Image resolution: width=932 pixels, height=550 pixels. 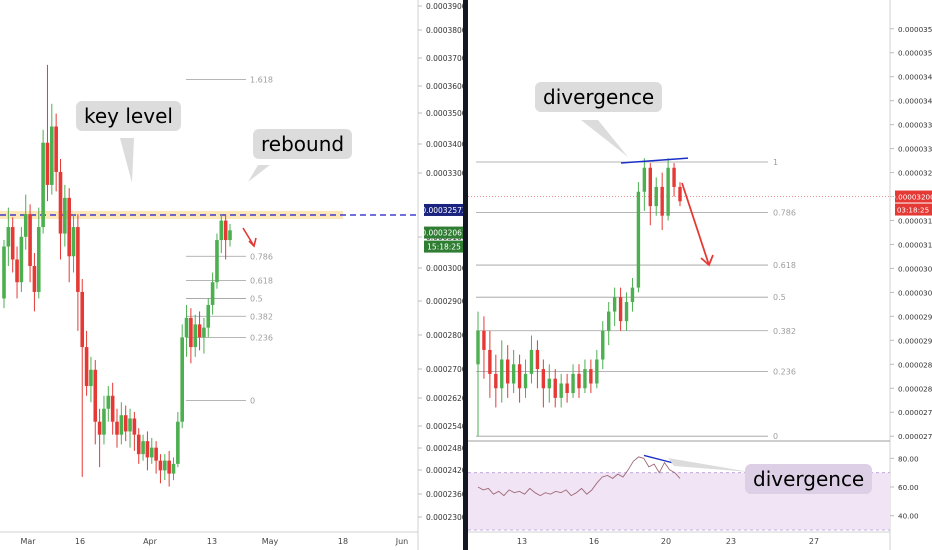 I want to click on y-tick-label: 0.00037000, so click(x=444, y=58).